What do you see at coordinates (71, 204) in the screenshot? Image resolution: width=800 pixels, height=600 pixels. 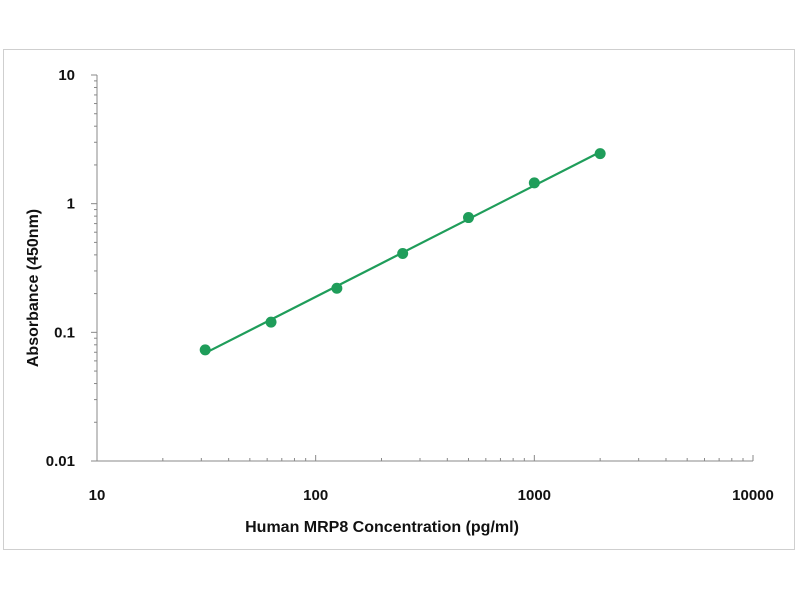 I see `y-tick-label-1: 1` at bounding box center [71, 204].